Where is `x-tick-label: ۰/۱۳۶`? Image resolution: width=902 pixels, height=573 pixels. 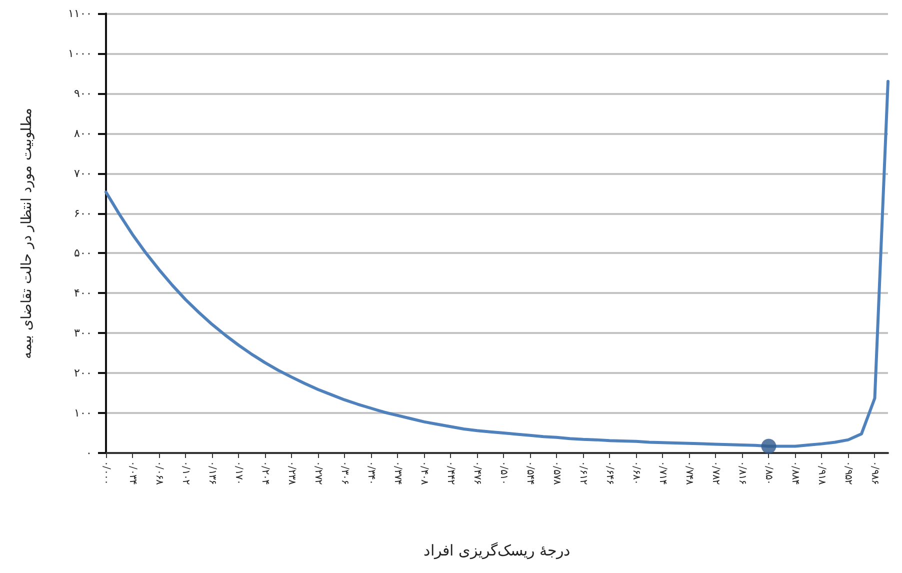
x-tick-label: ۰/۱۳۶ is located at coordinates (212, 472).